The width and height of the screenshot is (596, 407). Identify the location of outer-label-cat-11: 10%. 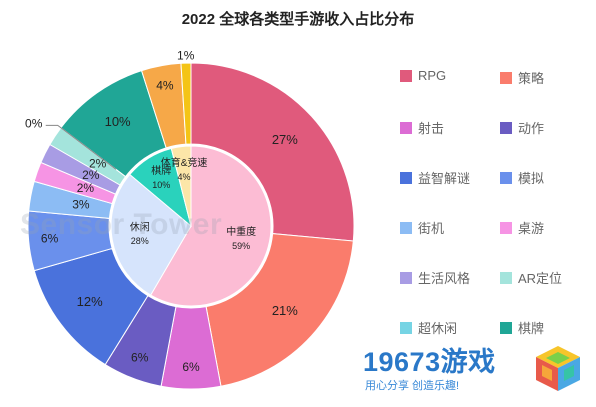
(118, 121).